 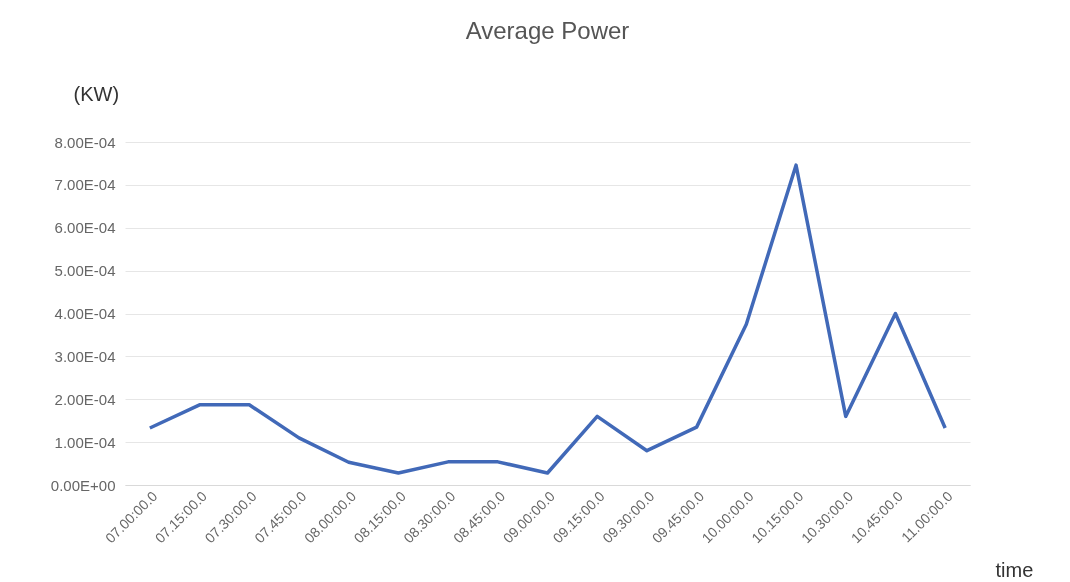 I want to click on y-tick-label: 6.00E-04, so click(x=85, y=228).